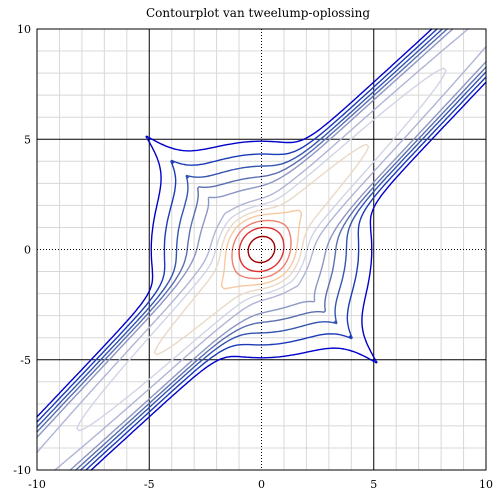 Image resolution: width=500 pixels, height=500 pixels. I want to click on x-tick-label: -10, so click(37, 484).